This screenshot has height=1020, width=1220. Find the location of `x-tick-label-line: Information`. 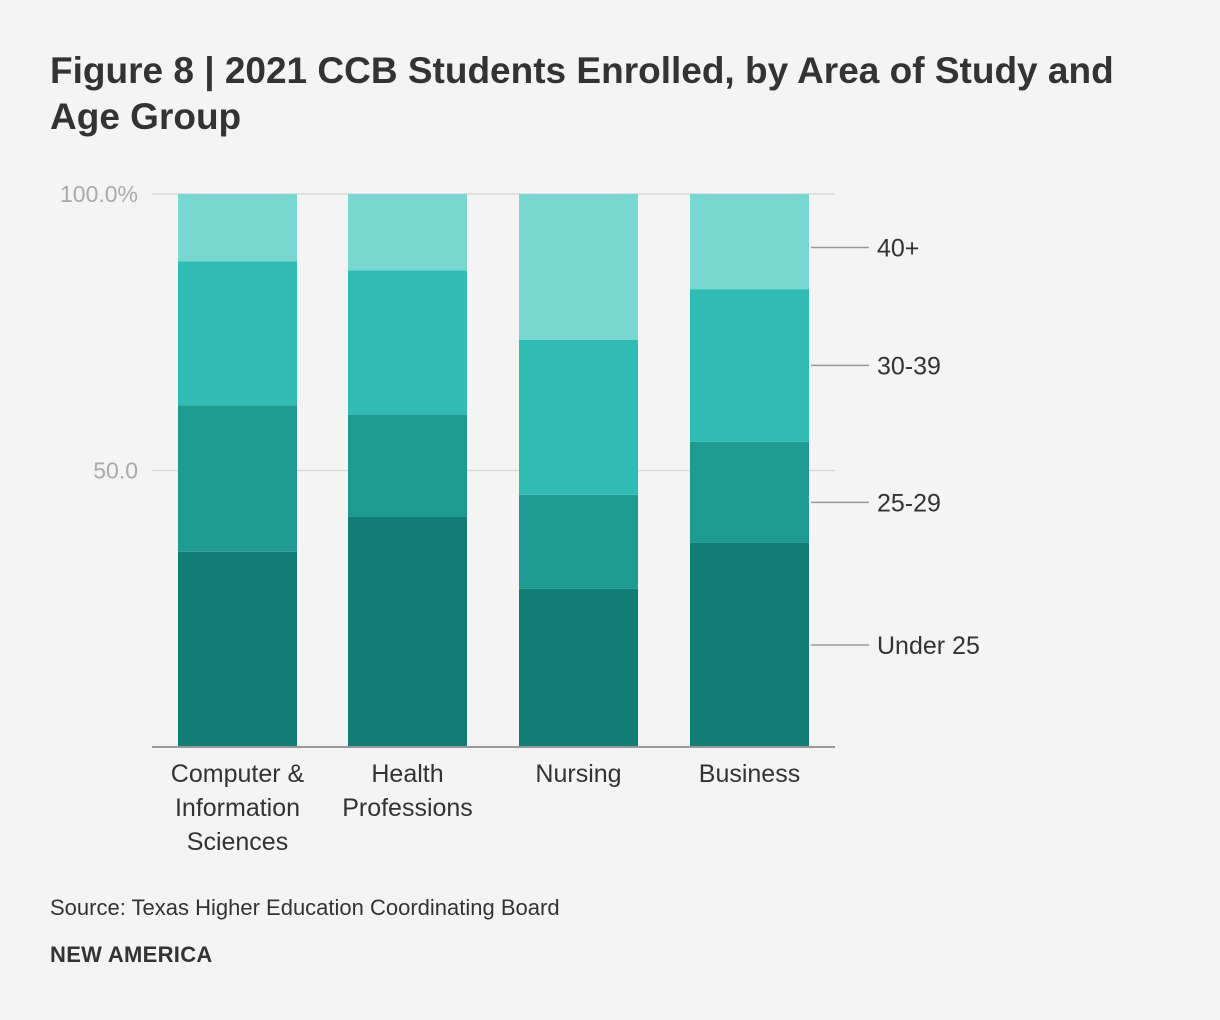

x-tick-label-line: Information is located at coordinates (237, 808).